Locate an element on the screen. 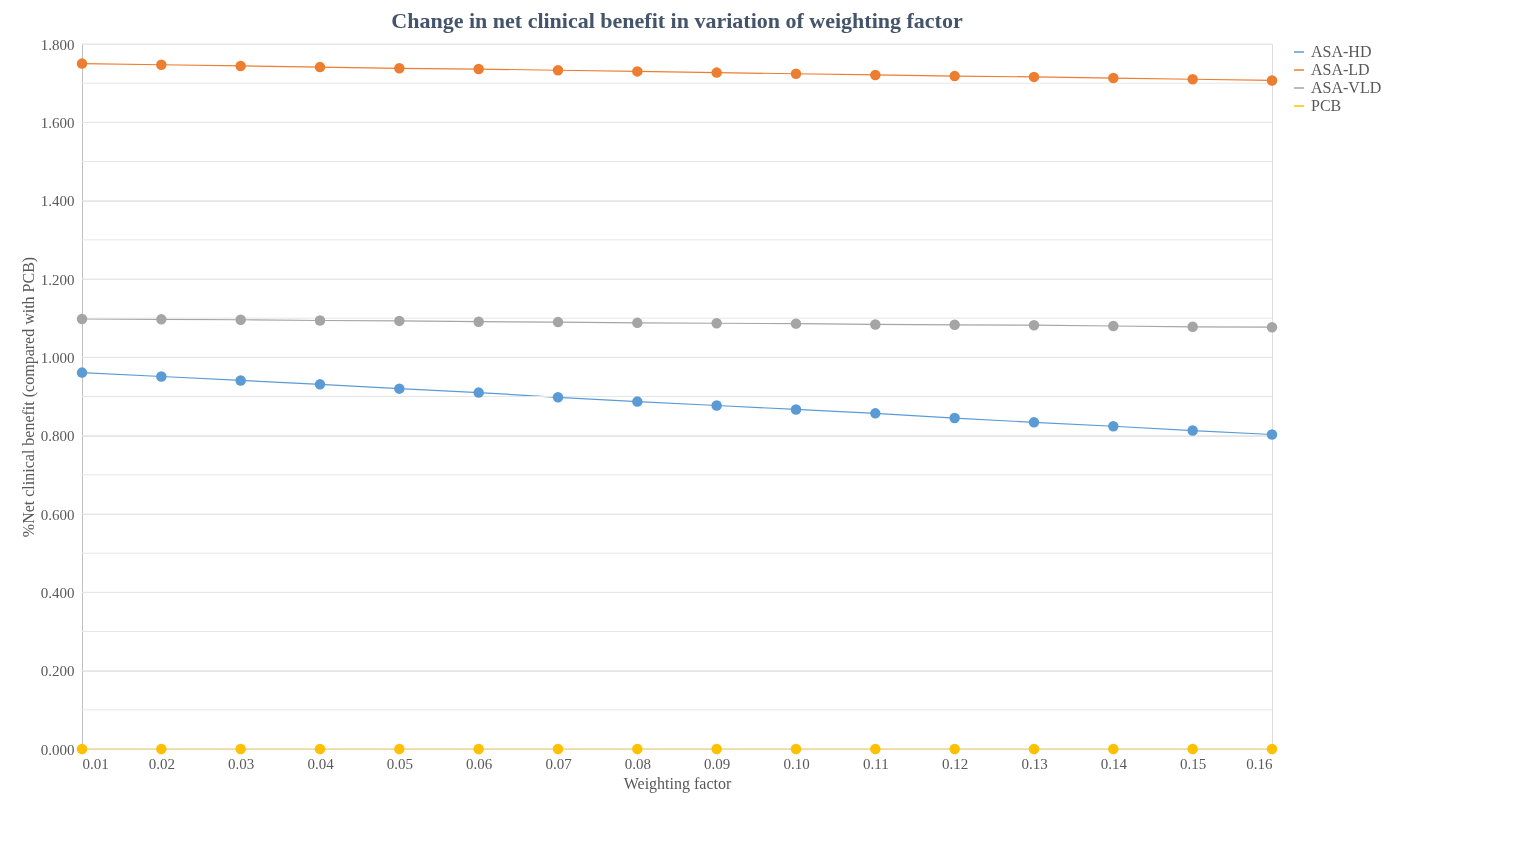  y-tick-label: 0.200 is located at coordinates (57, 671).